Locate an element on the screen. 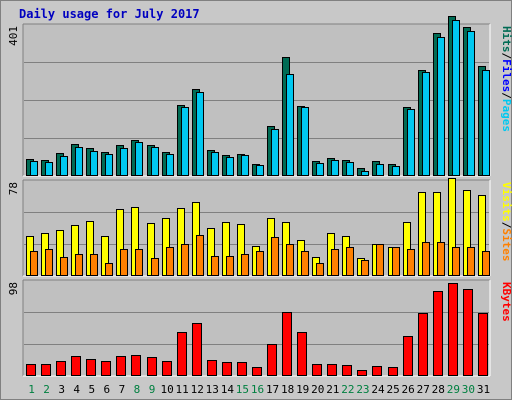 The image size is (512, 400). x-tick-label-day-15: 15 is located at coordinates (242, 389).